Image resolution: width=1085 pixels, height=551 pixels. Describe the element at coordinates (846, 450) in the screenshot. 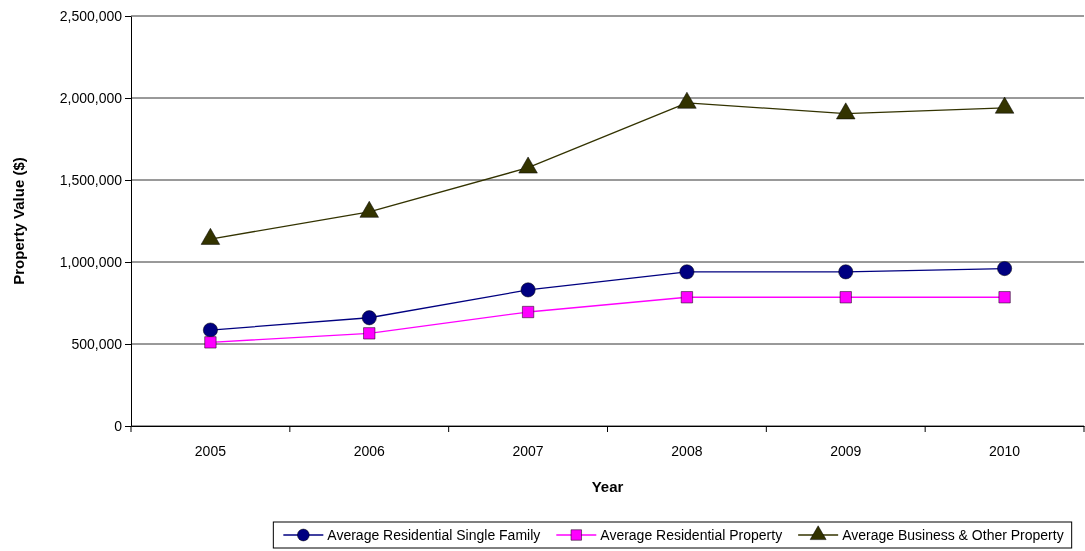

I see `x-tick-label: 2009` at that location.